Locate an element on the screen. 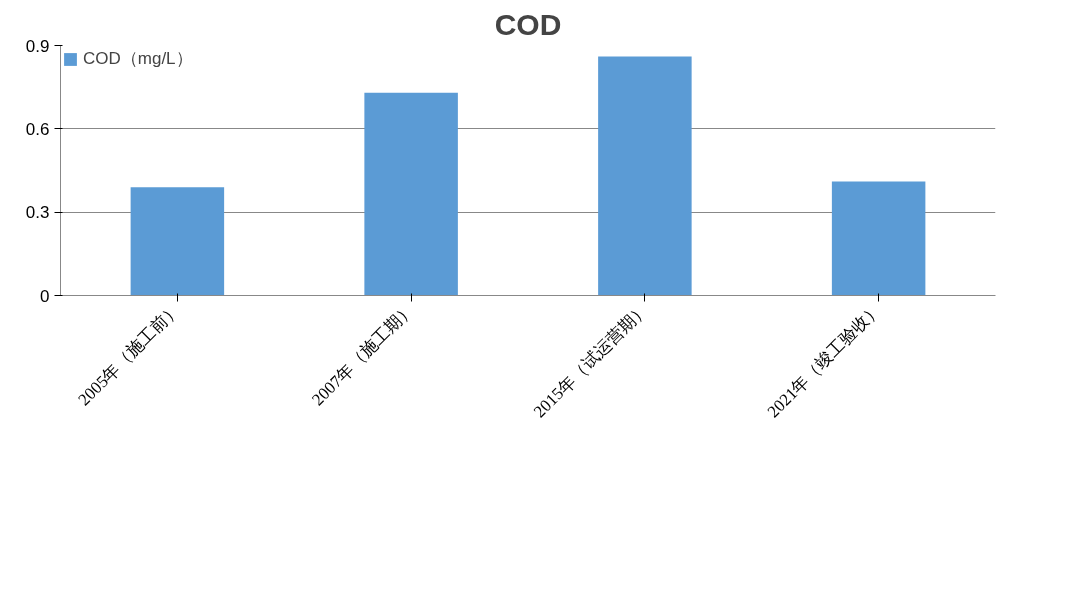 This screenshot has height=605, width=1089. y-tick-label: 0.9 is located at coordinates (37, 46).